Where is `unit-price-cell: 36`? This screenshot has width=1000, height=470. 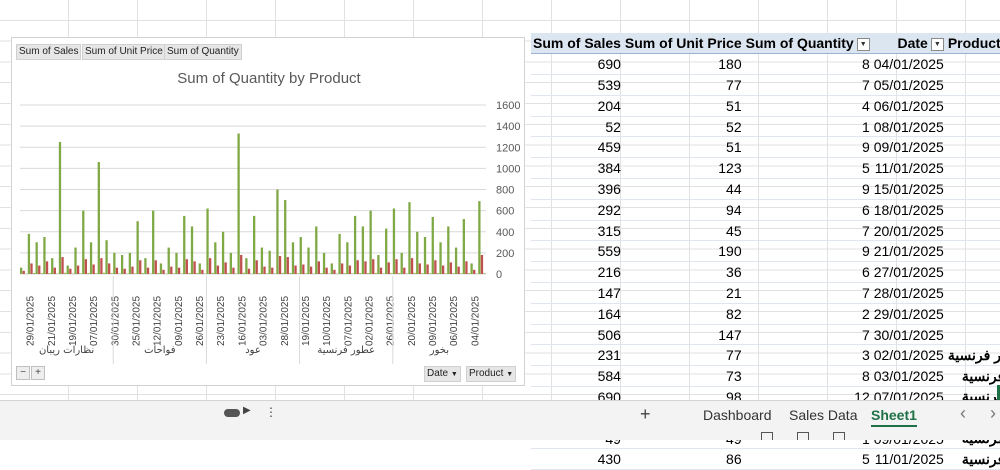 unit-price-cell: 36 is located at coordinates (683, 272).